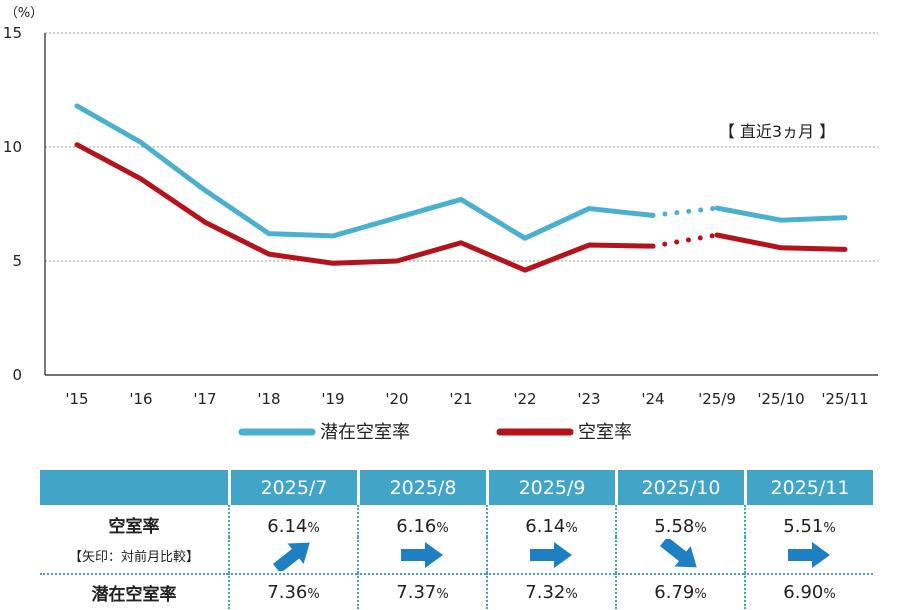 The image size is (900, 610). I want to click on table-header-blank, so click(134, 487).